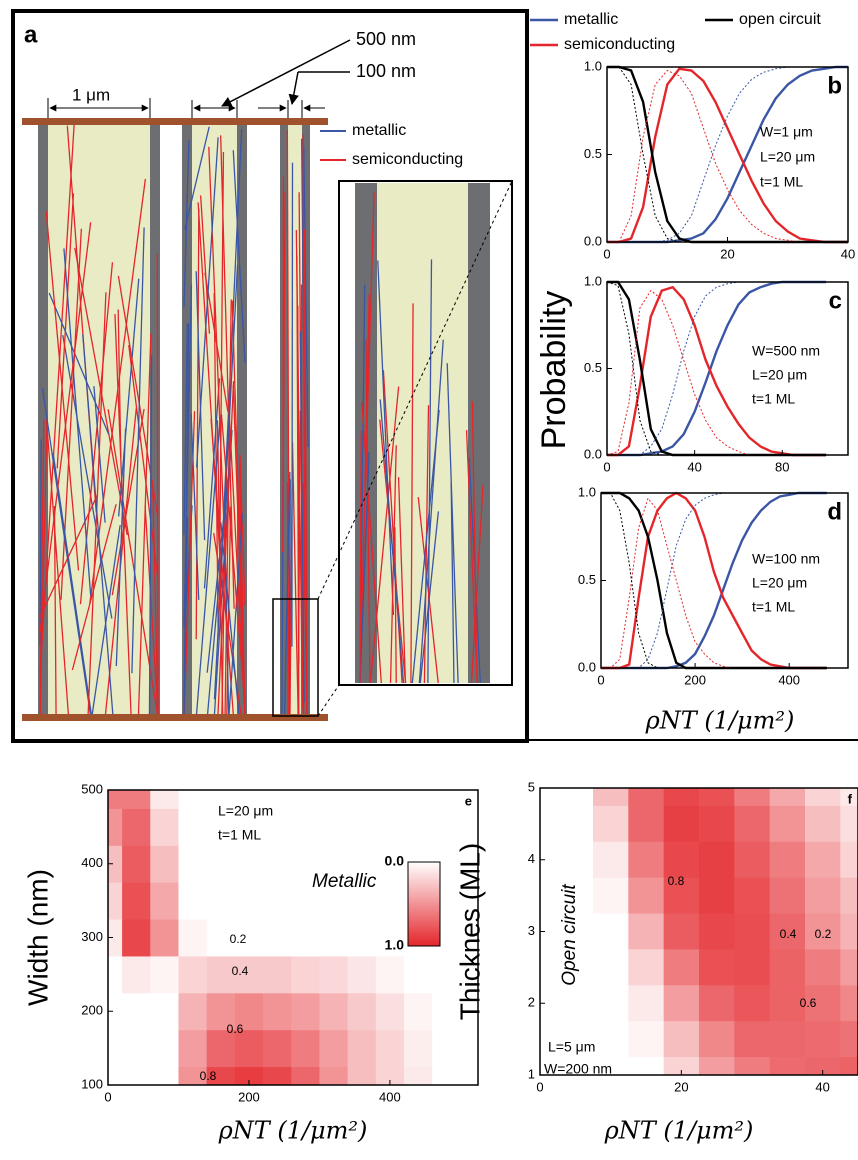 The height and width of the screenshot is (1160, 858). Describe the element at coordinates (92, 1083) in the screenshot. I see `y-tick-label: 100` at that location.